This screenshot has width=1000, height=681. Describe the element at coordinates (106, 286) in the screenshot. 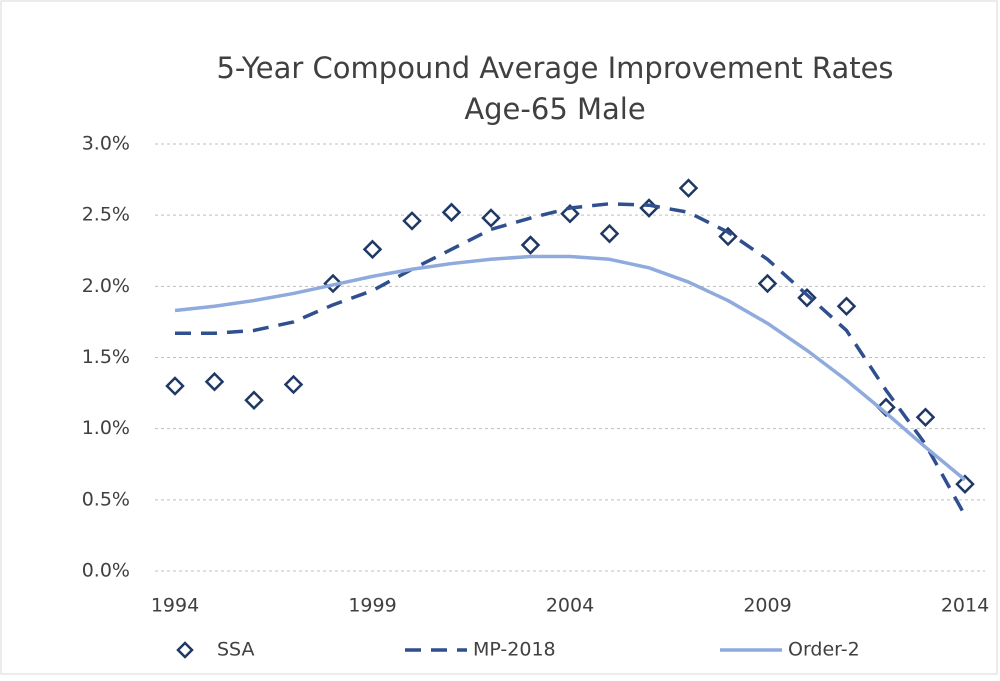

I see `y-tick-label: 2.0%` at that location.